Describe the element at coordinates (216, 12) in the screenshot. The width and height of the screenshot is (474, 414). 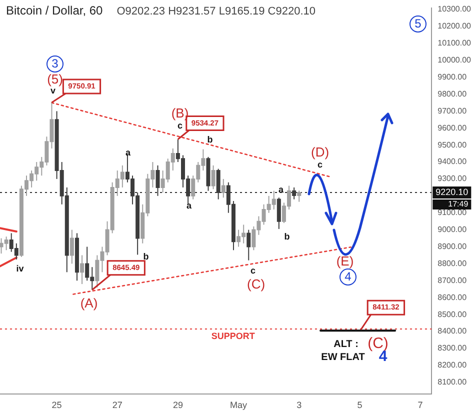
I see `chart-subtitle: O9202.23 H9231.57 L9165.19 C9220.10` at that location.